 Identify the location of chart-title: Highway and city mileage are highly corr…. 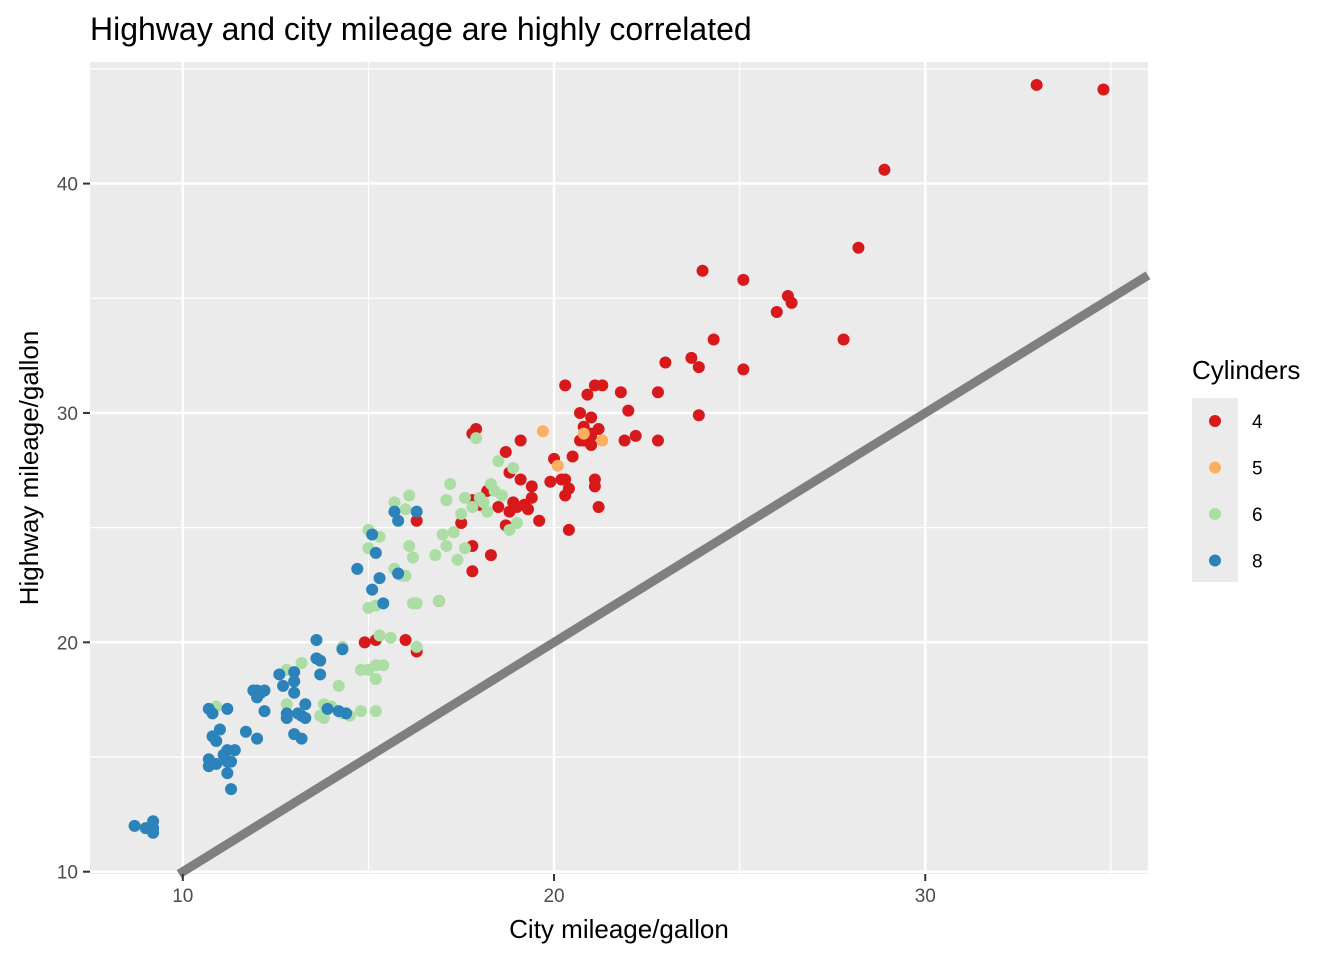
(421, 29).